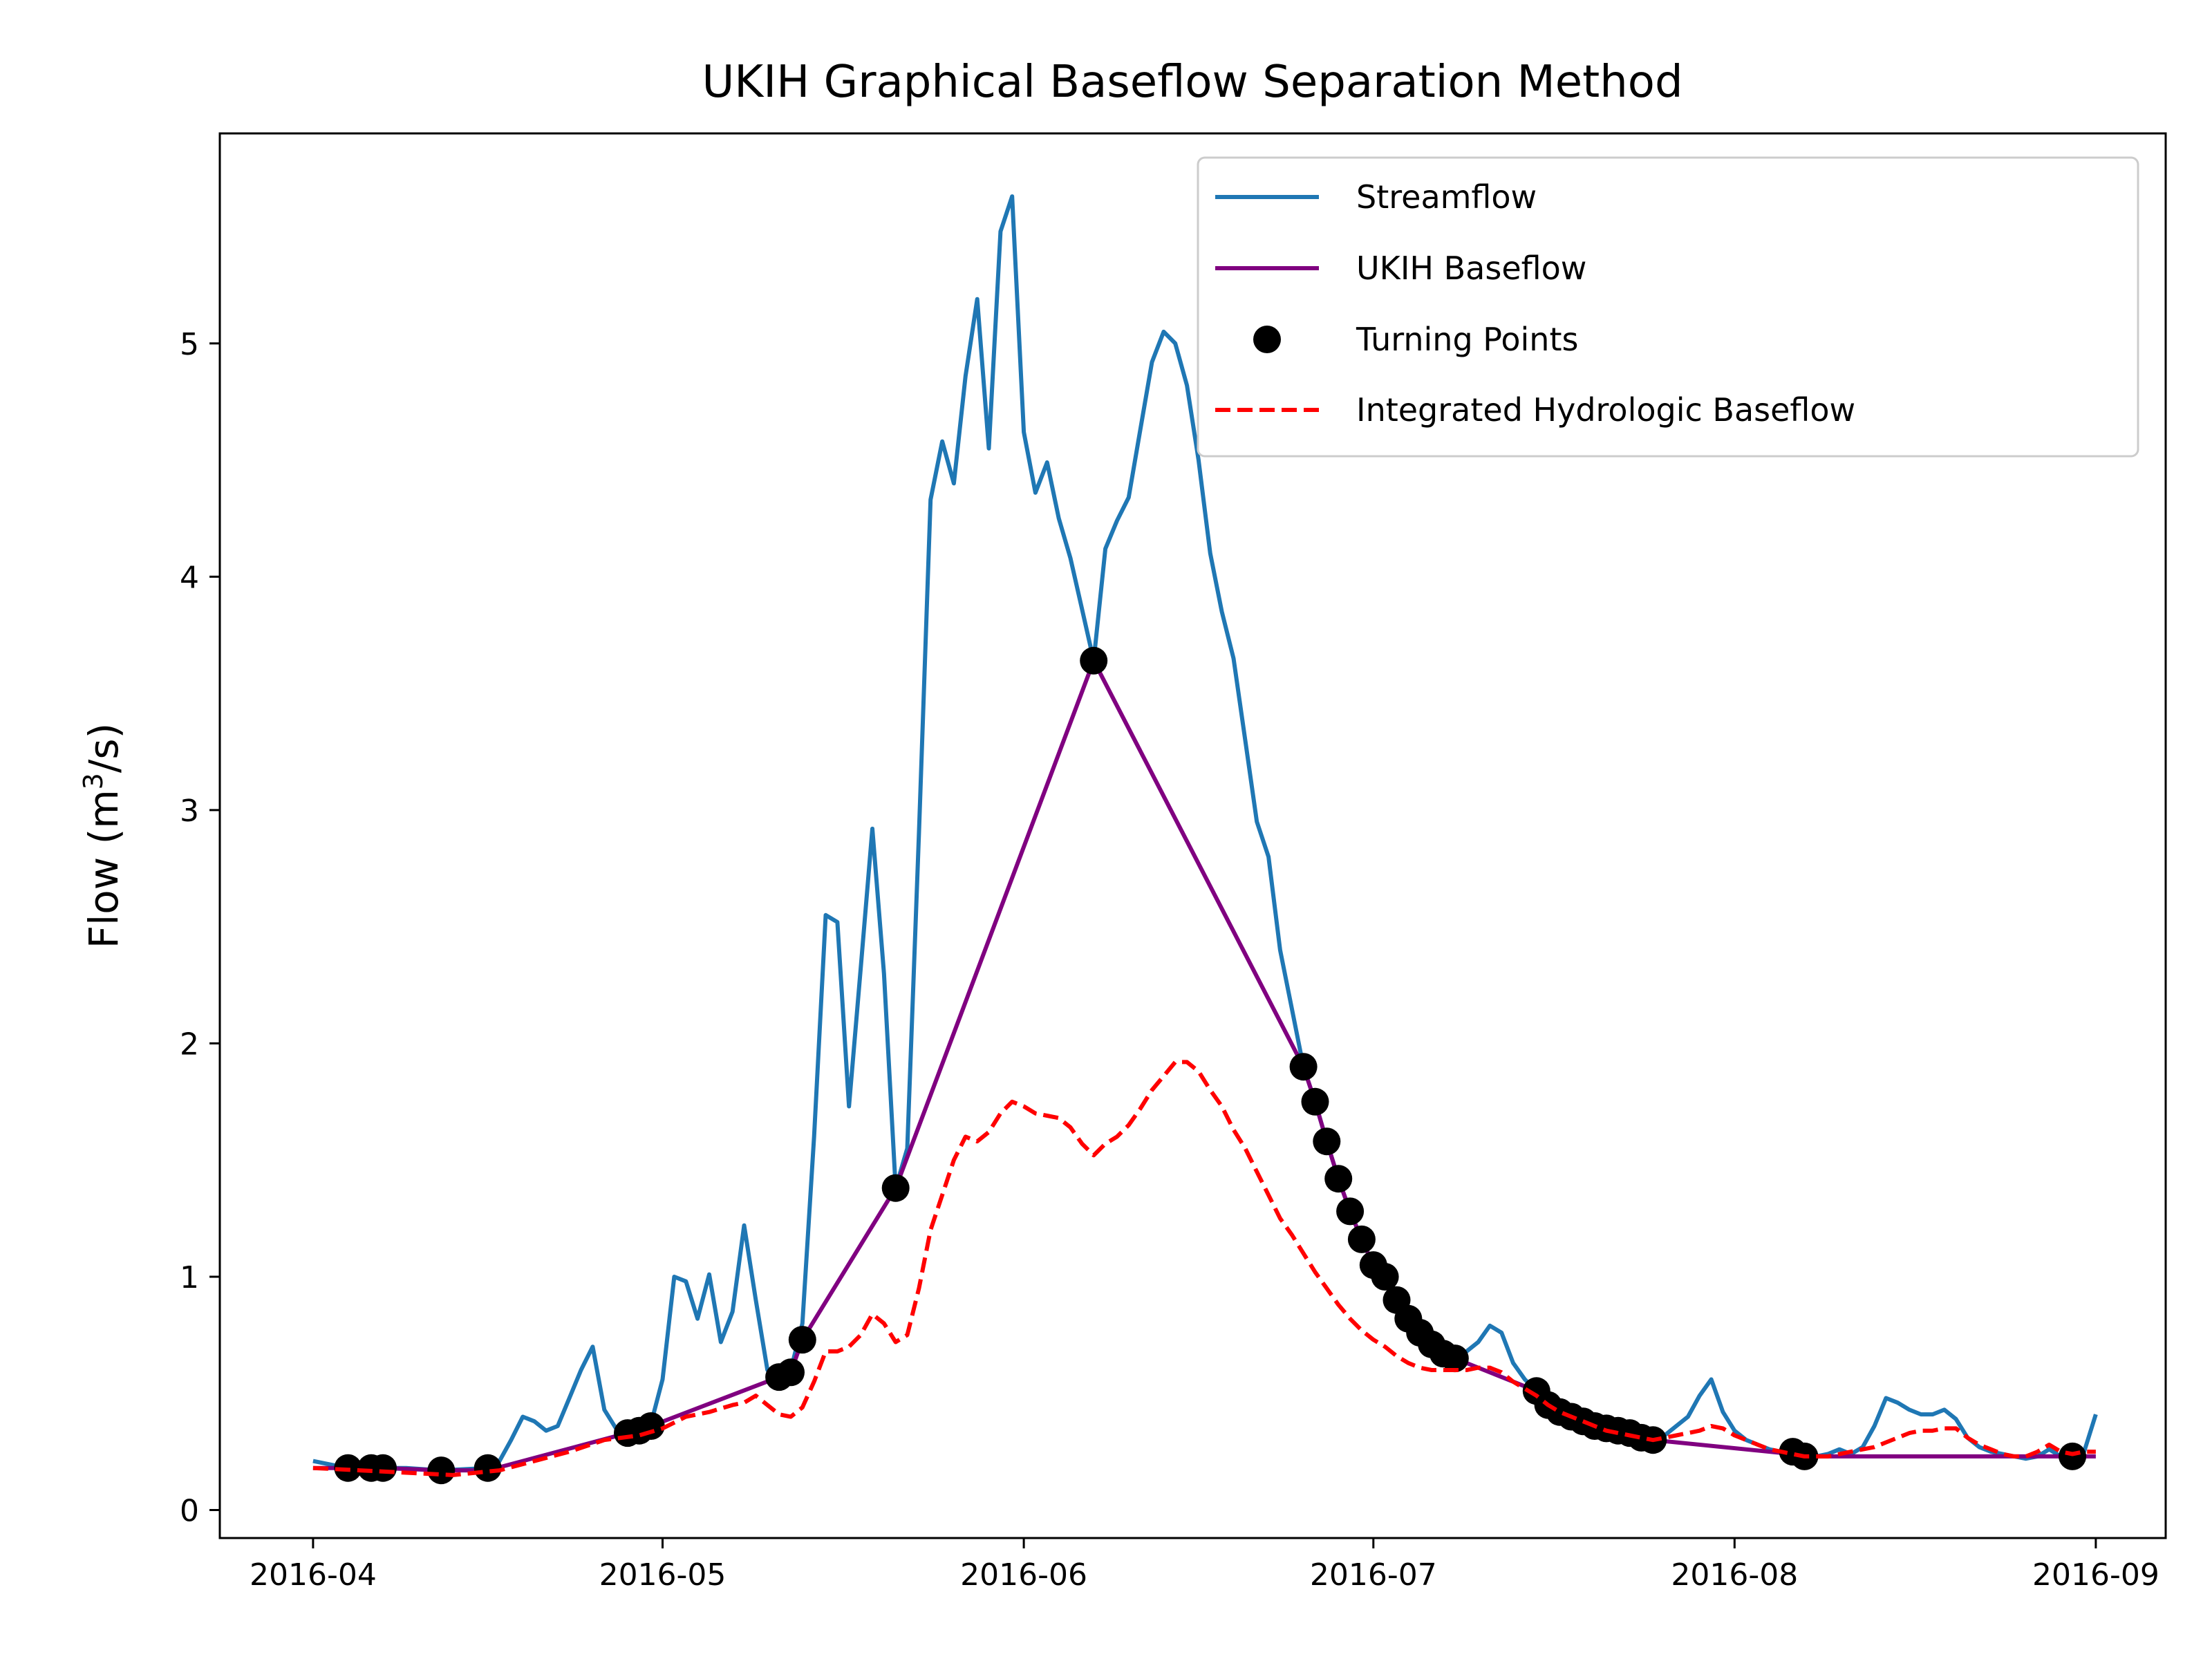  What do you see at coordinates (1023, 1575) in the screenshot?
I see `x-tick-label: 2016-06` at bounding box center [1023, 1575].